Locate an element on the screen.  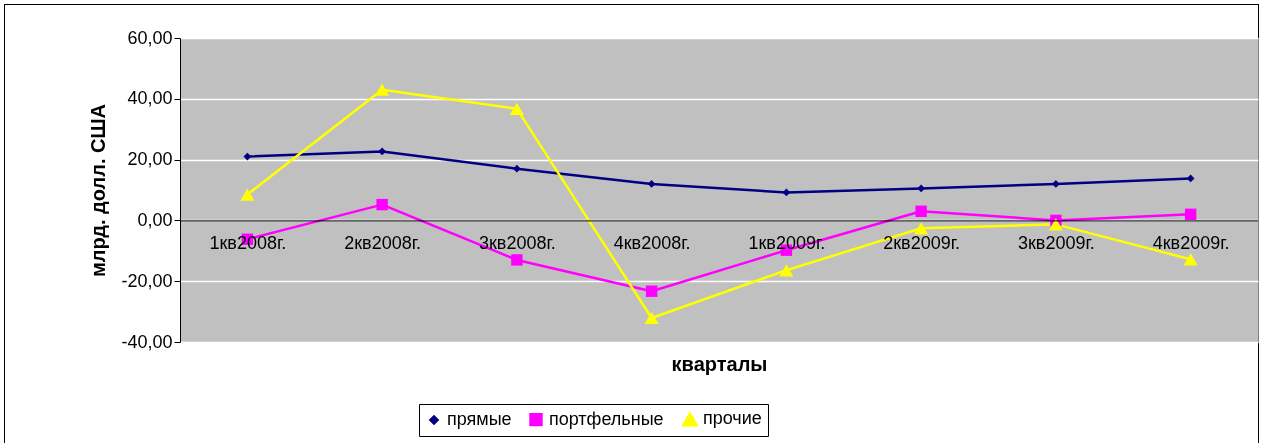
y-tick-label: 20,00 is located at coordinates (150, 159).